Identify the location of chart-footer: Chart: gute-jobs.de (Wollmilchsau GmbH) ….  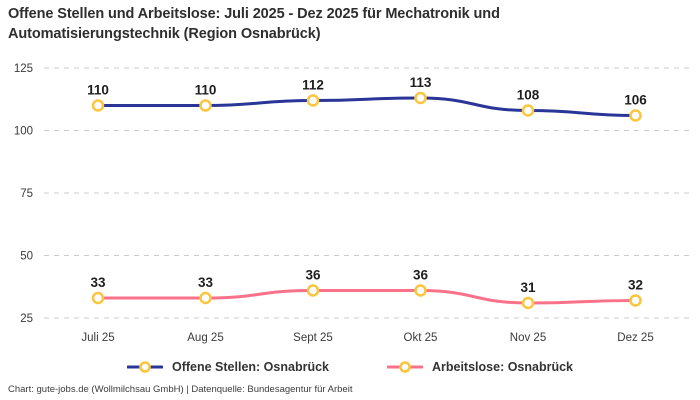
(180, 389).